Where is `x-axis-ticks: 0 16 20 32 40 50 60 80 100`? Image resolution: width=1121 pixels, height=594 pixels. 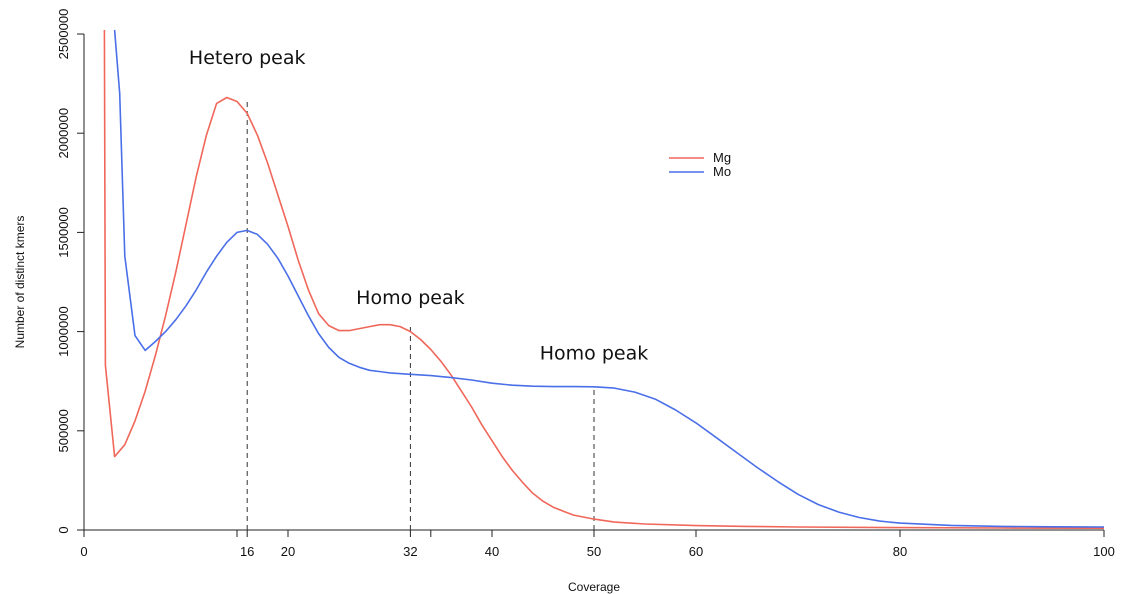 x-axis-ticks: 0 16 20 32 40 50 60 80 100 is located at coordinates (597, 544).